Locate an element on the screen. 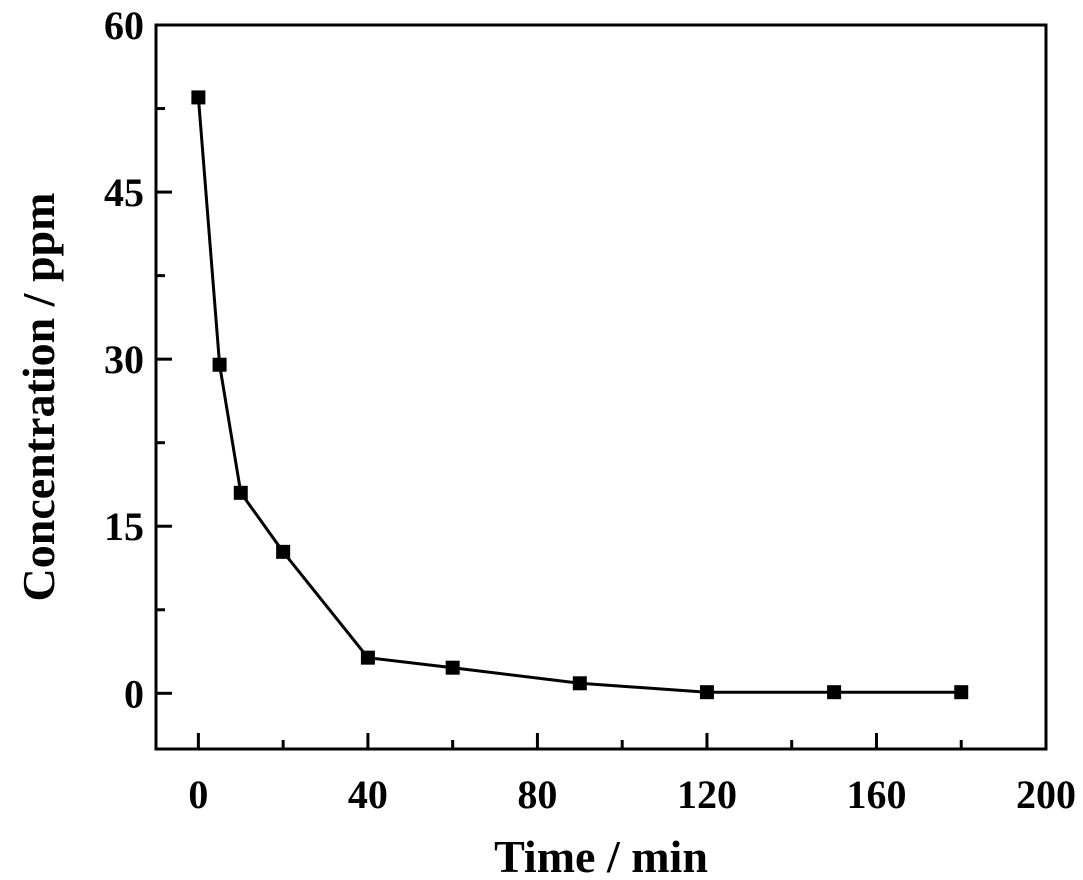 The height and width of the screenshot is (880, 1083). y-tick-label: 45 is located at coordinates (124, 192).